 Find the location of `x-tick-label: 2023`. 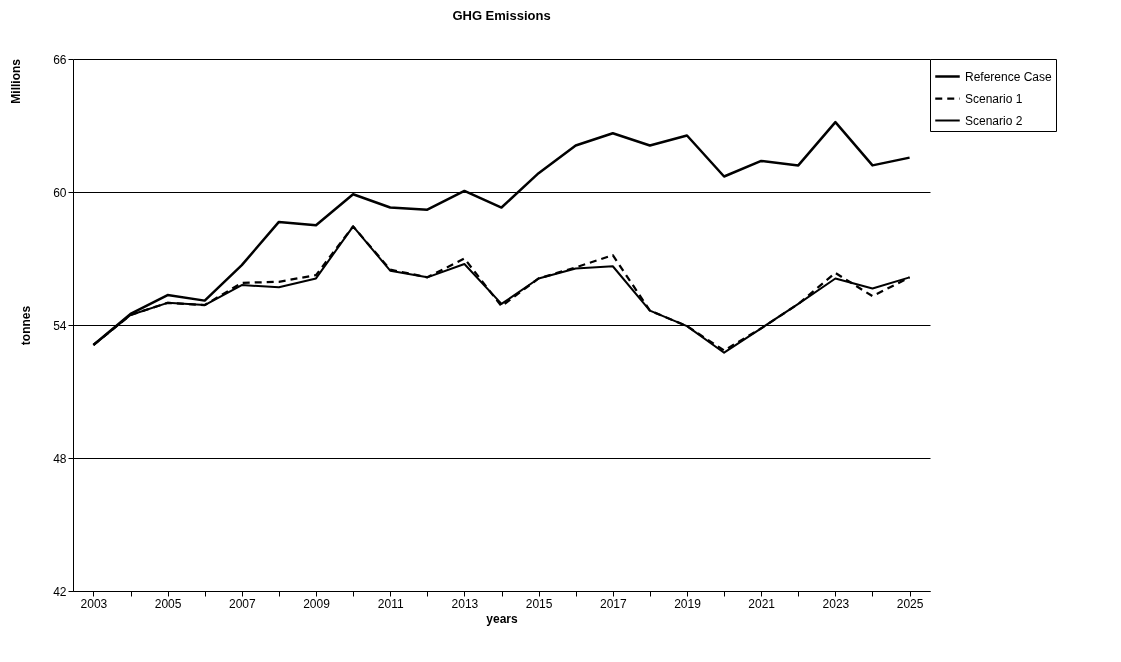

x-tick-label: 2023 is located at coordinates (836, 603).